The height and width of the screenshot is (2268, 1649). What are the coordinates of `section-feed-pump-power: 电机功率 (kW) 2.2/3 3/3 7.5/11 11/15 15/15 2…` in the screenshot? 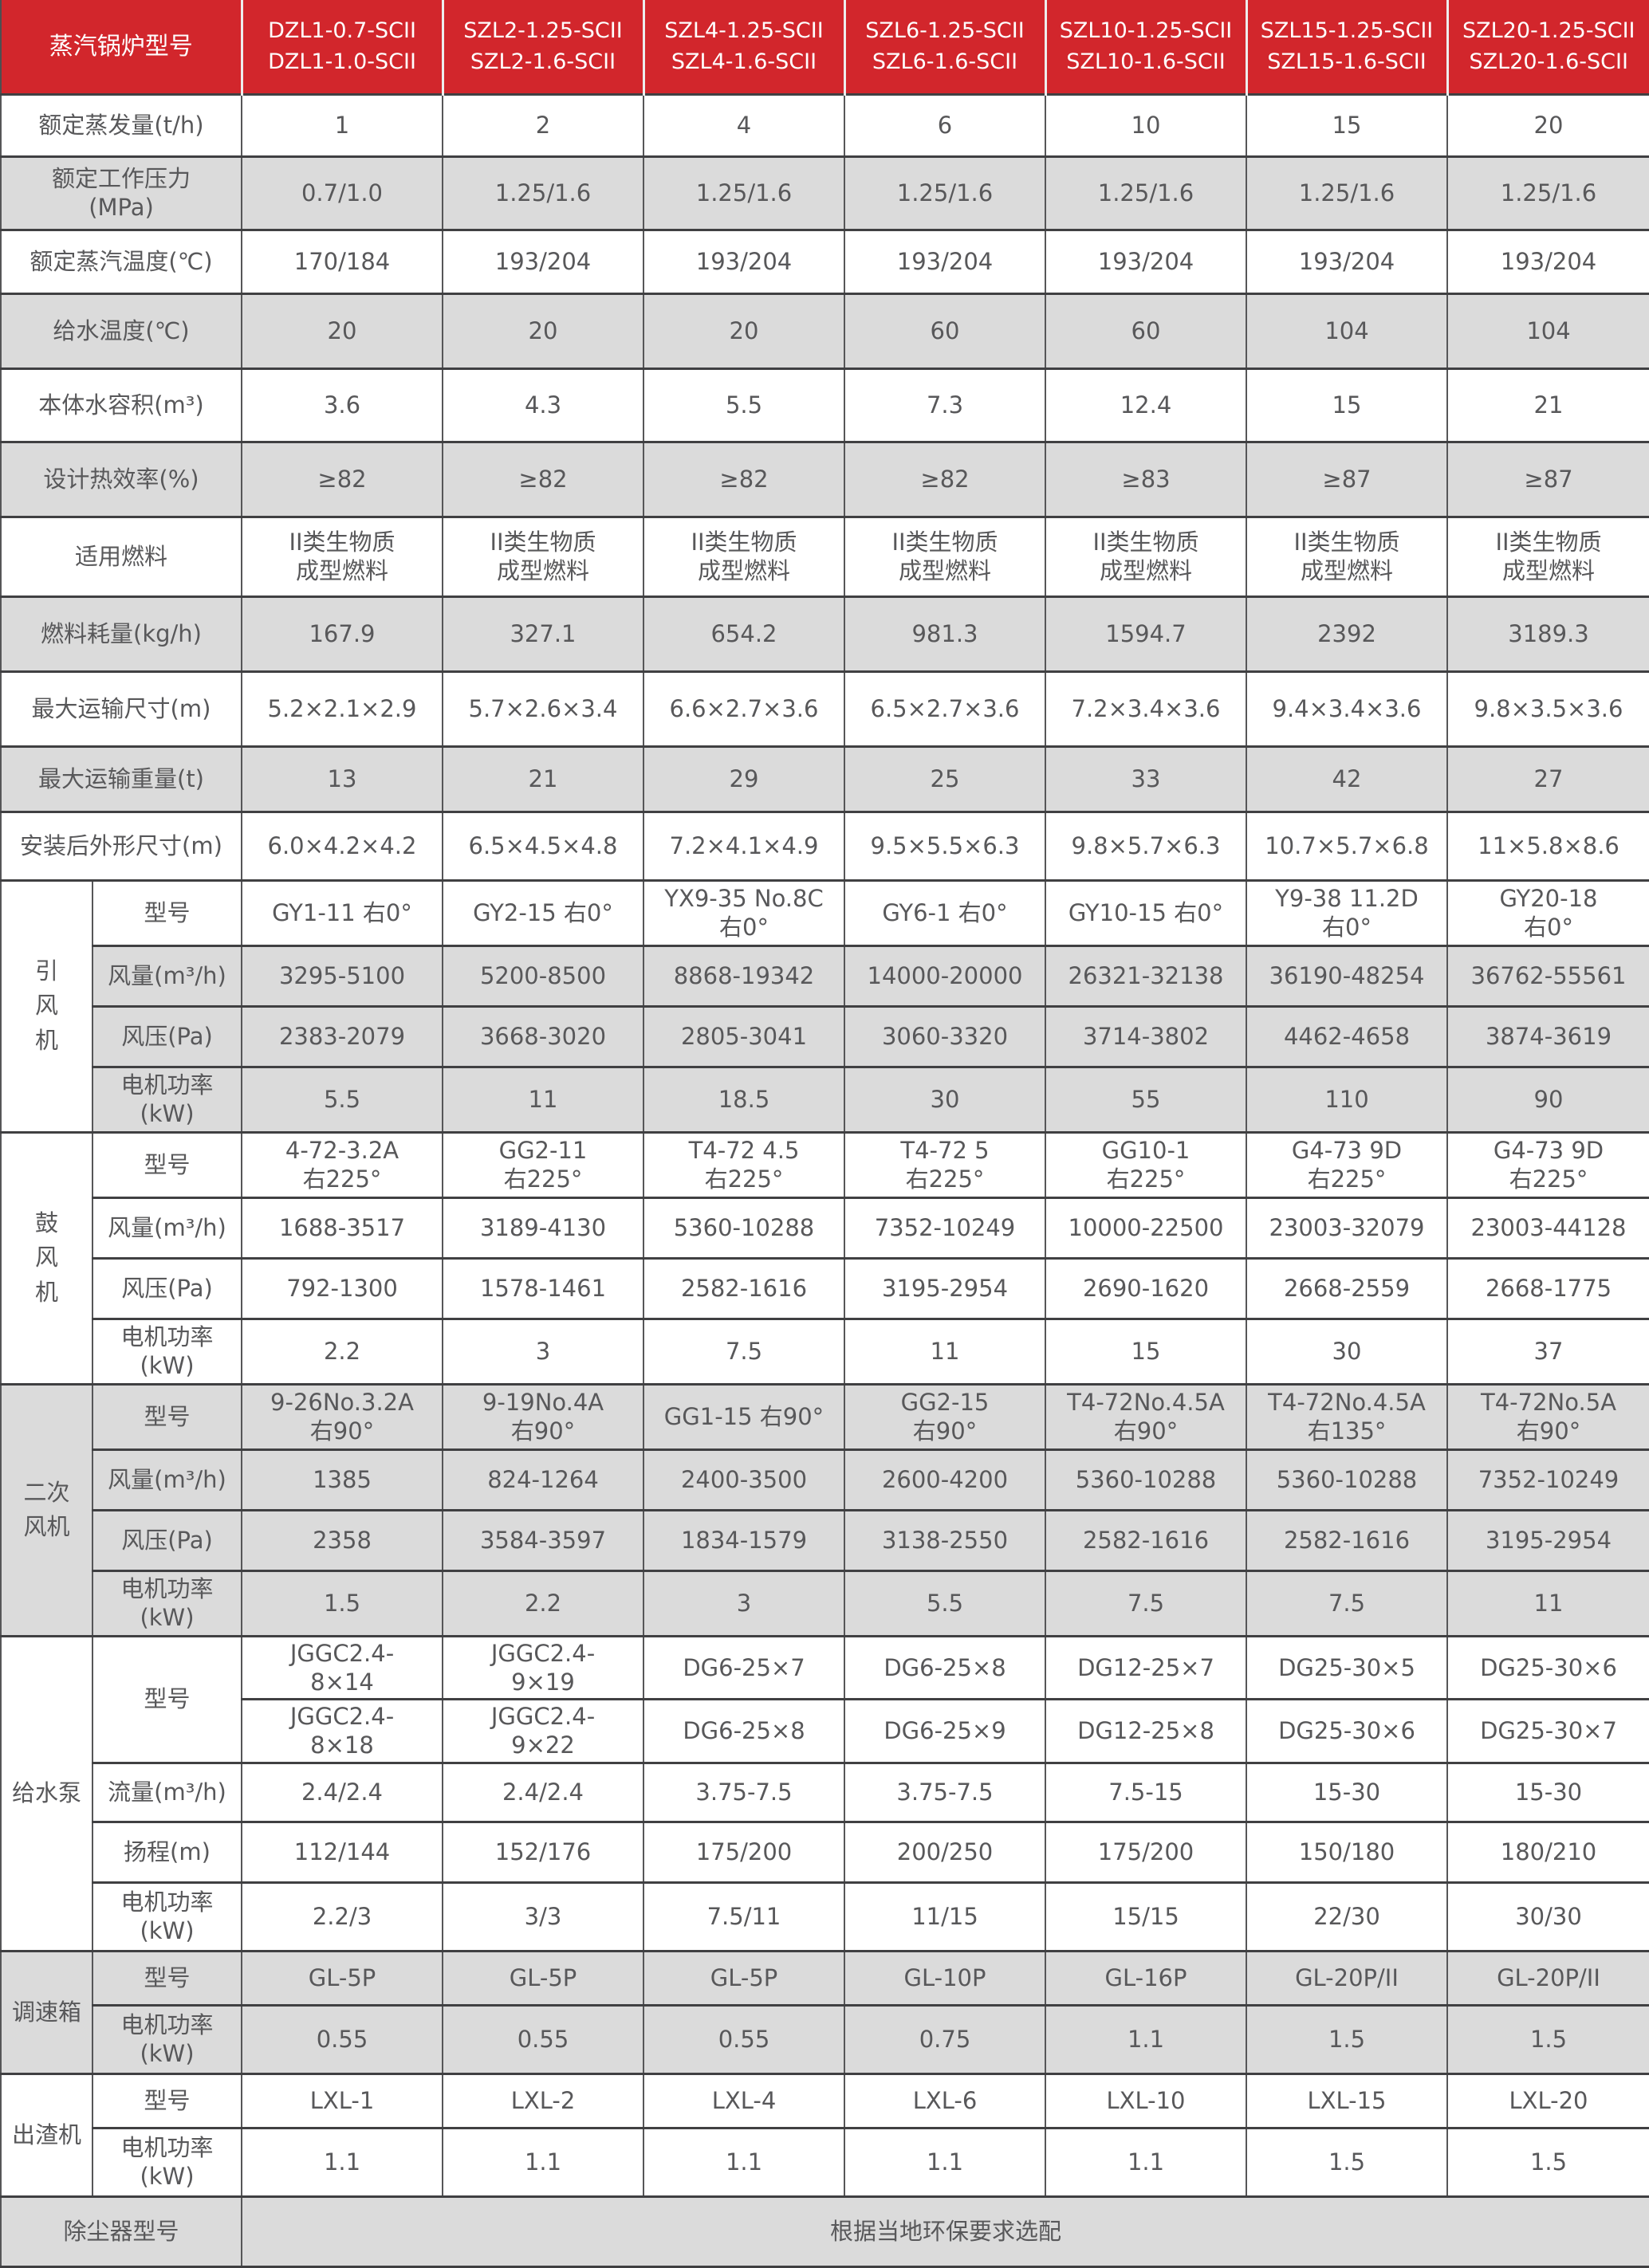 It's located at (825, 1916).